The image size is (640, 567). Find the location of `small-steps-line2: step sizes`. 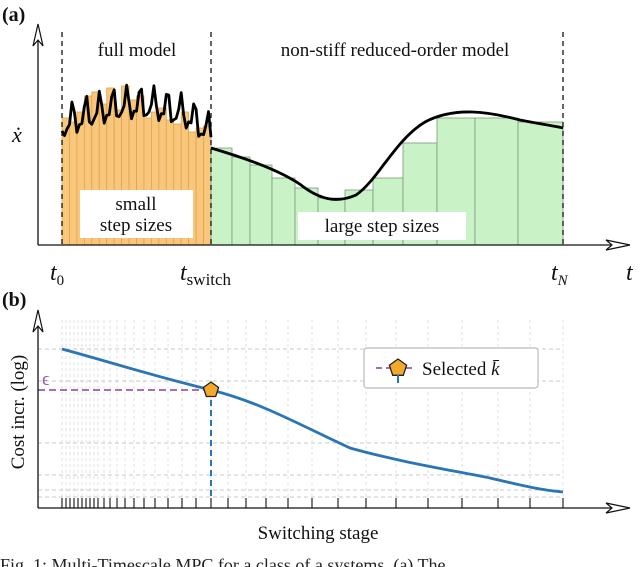

small-steps-line2: step sizes is located at coordinates (136, 225).